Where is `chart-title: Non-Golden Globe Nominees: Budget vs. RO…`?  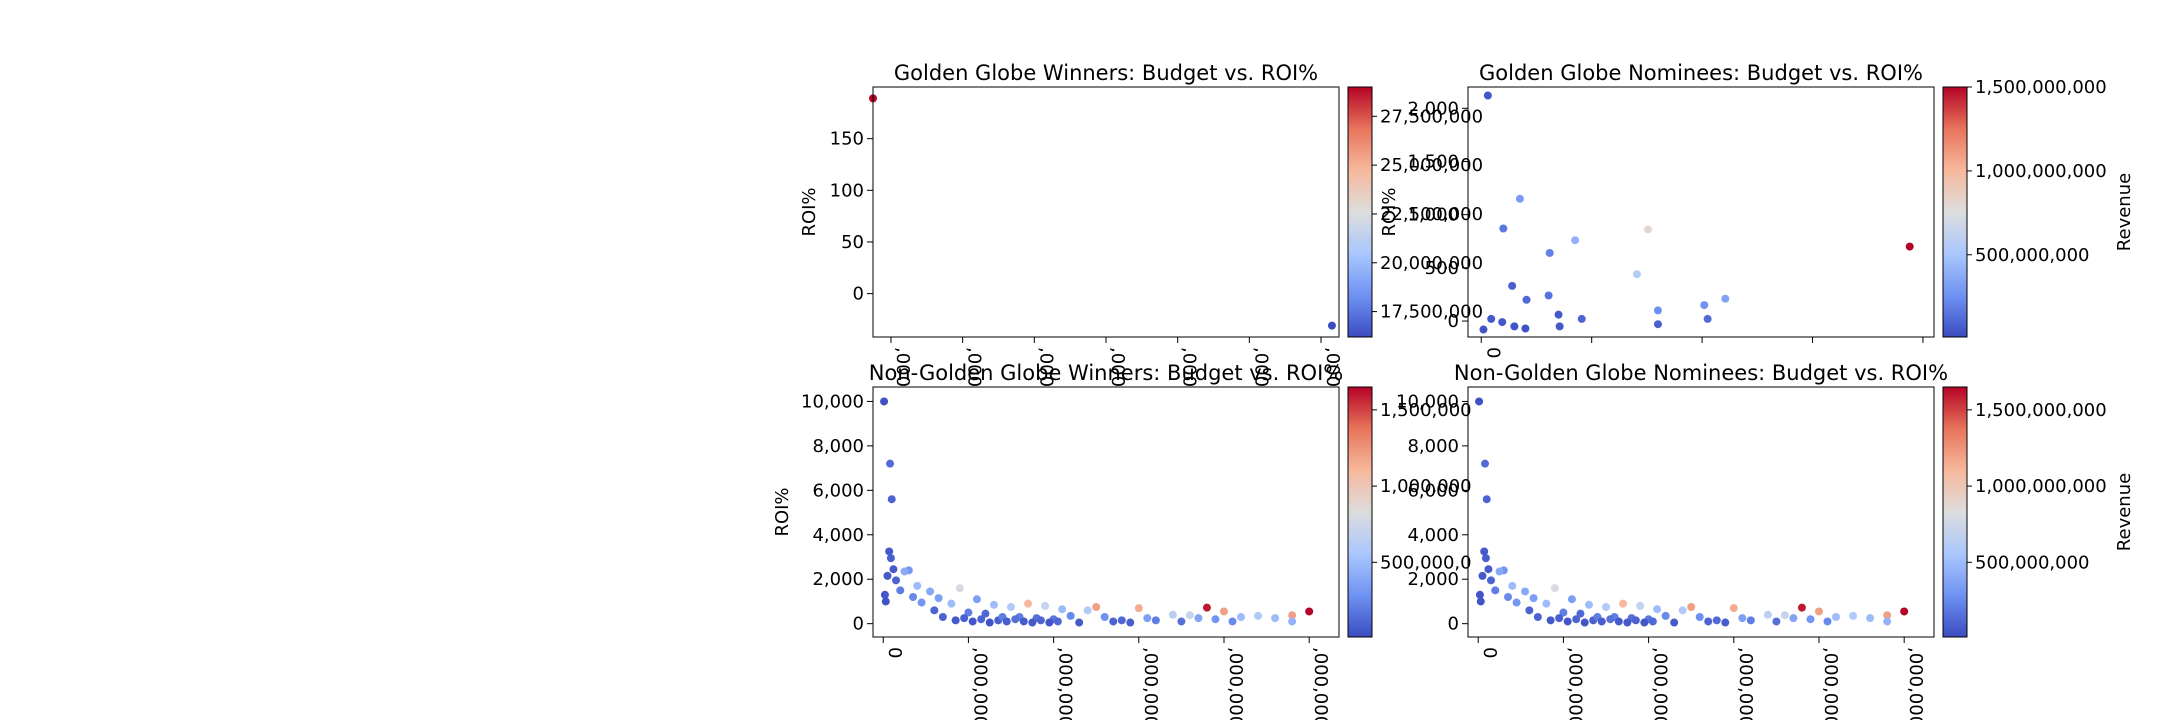 chart-title: Non-Golden Globe Nominees: Budget vs. RO… is located at coordinates (1701, 373).